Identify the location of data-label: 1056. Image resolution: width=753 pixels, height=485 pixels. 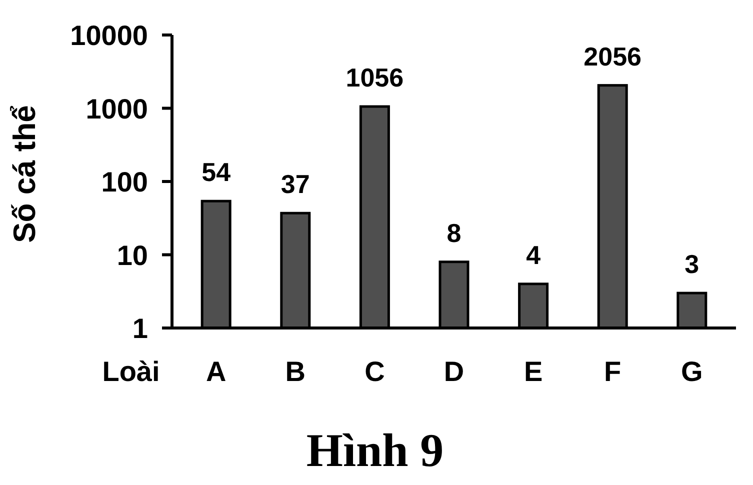
(375, 77).